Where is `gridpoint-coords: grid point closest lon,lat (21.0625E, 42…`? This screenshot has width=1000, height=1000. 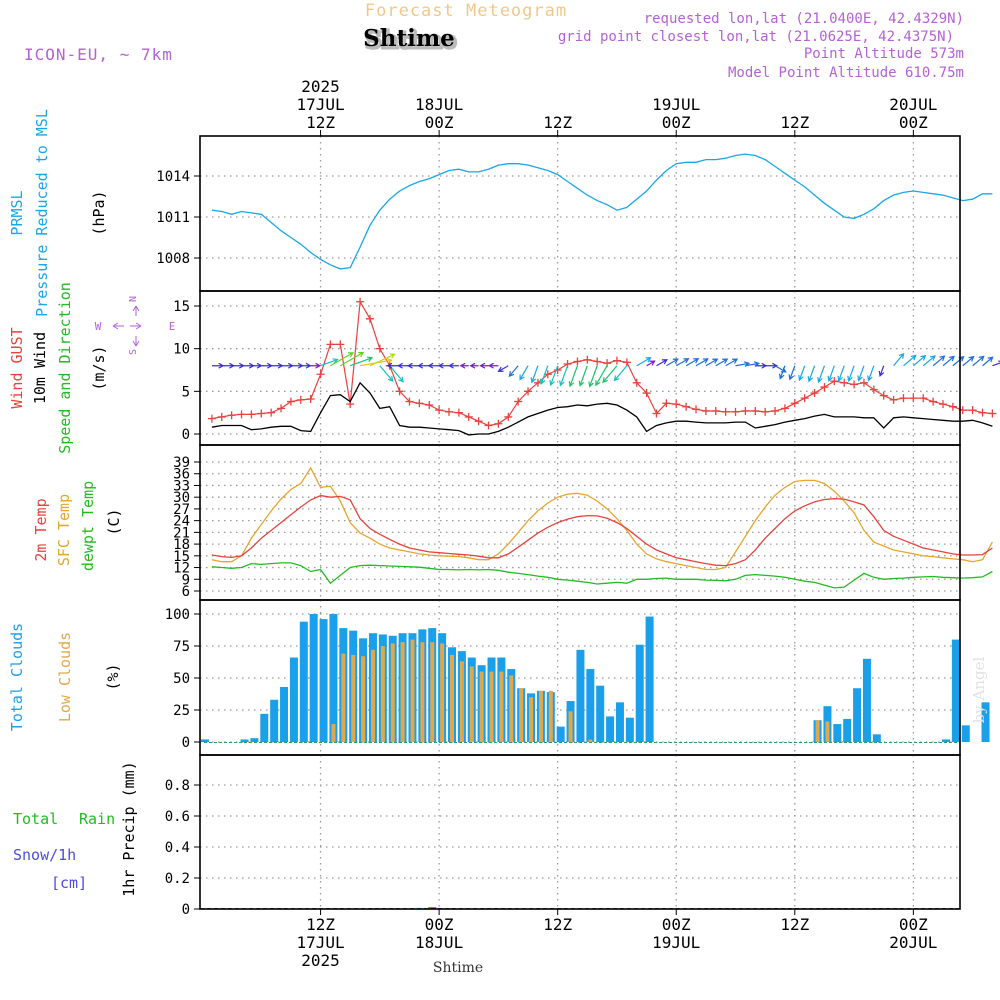 gridpoint-coords: grid point closest lon,lat (21.0625E, 42… is located at coordinates (756, 37).